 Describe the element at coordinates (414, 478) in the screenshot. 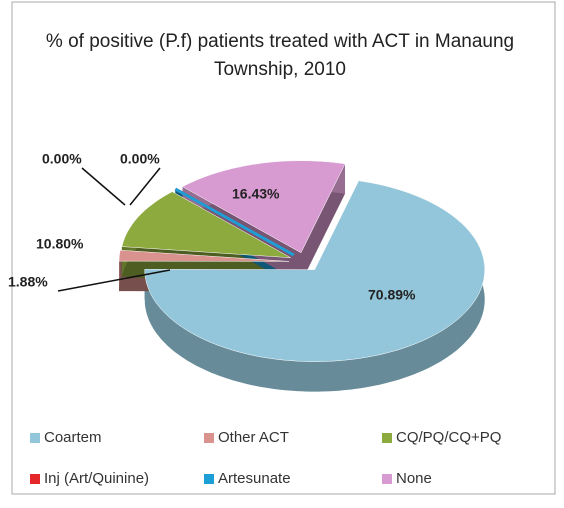

I see `legend-label: None` at that location.